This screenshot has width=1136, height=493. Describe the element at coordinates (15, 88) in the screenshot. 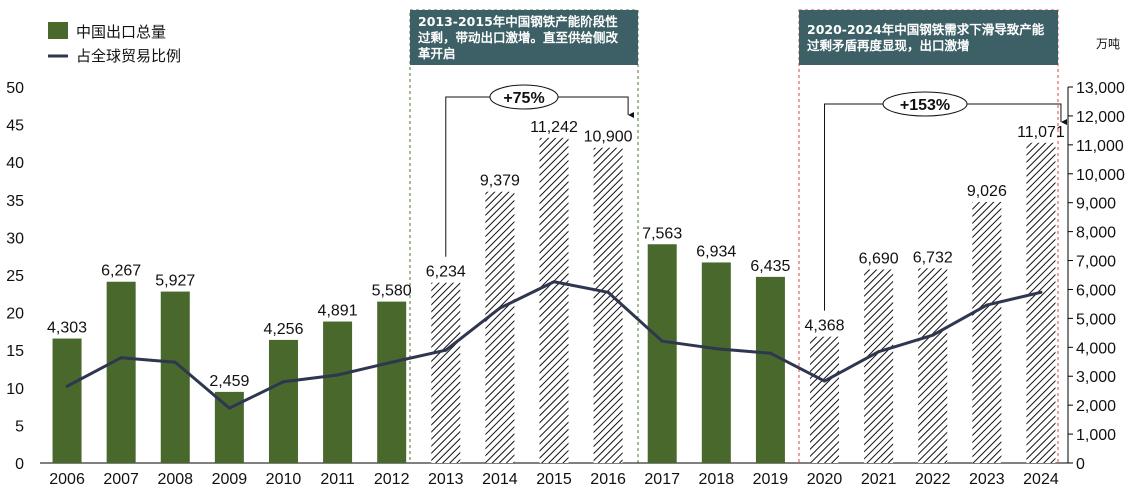

I see `left-tick-label: 50` at that location.